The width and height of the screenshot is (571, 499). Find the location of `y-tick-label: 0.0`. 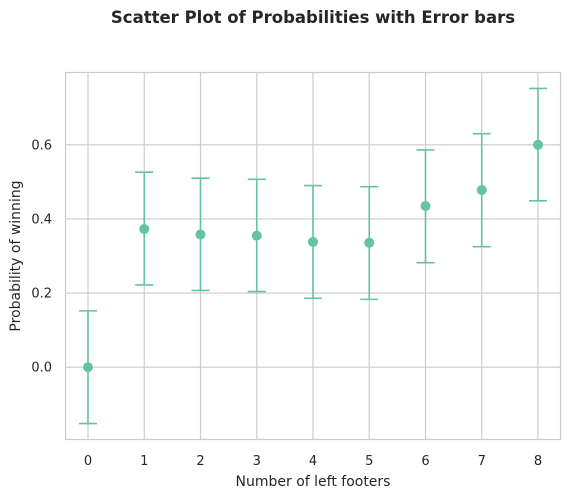

y-tick-label: 0.0 is located at coordinates (41, 368).